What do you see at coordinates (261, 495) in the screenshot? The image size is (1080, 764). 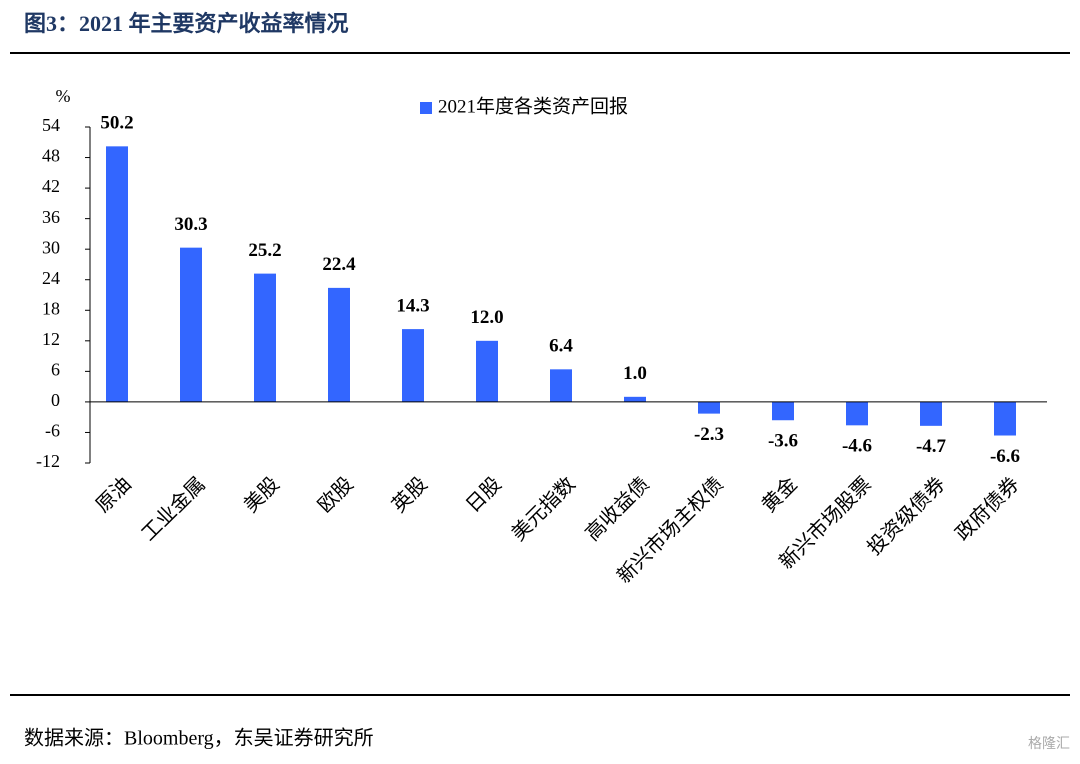 I see `x-tick-label: 美股` at bounding box center [261, 495].